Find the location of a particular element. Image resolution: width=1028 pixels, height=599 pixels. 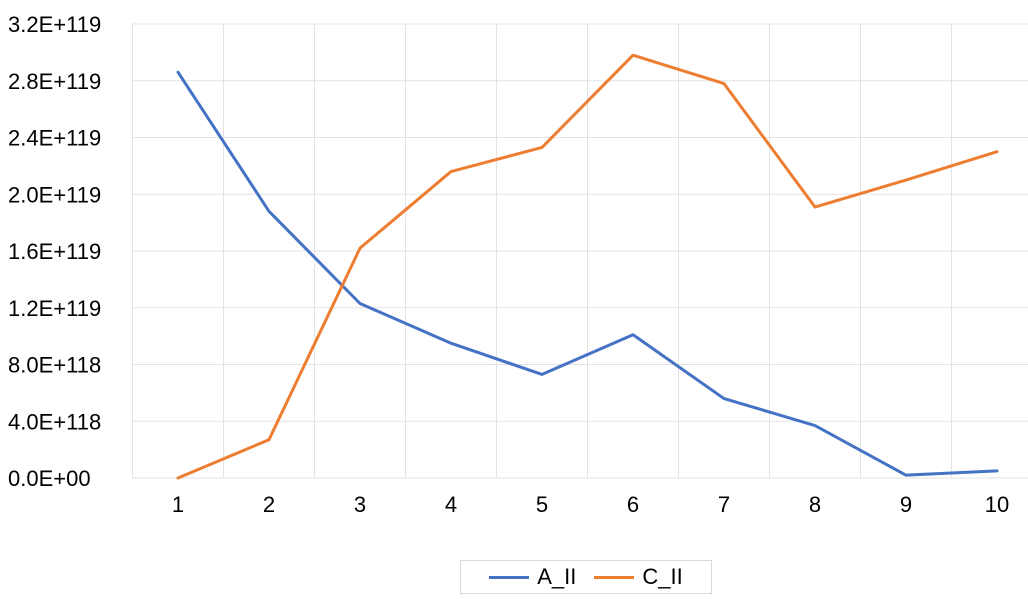

legend-item-a-ii: A_II is located at coordinates (532, 577).